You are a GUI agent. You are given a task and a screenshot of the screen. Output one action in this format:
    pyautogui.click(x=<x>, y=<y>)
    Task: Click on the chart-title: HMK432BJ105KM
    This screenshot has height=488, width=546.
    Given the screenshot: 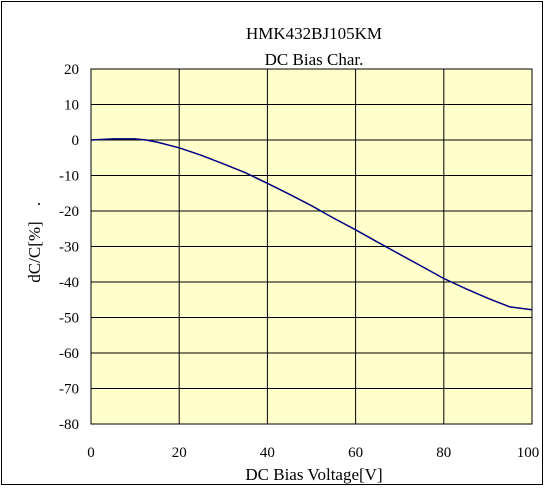 What is the action you would take?
    pyautogui.click(x=314, y=33)
    